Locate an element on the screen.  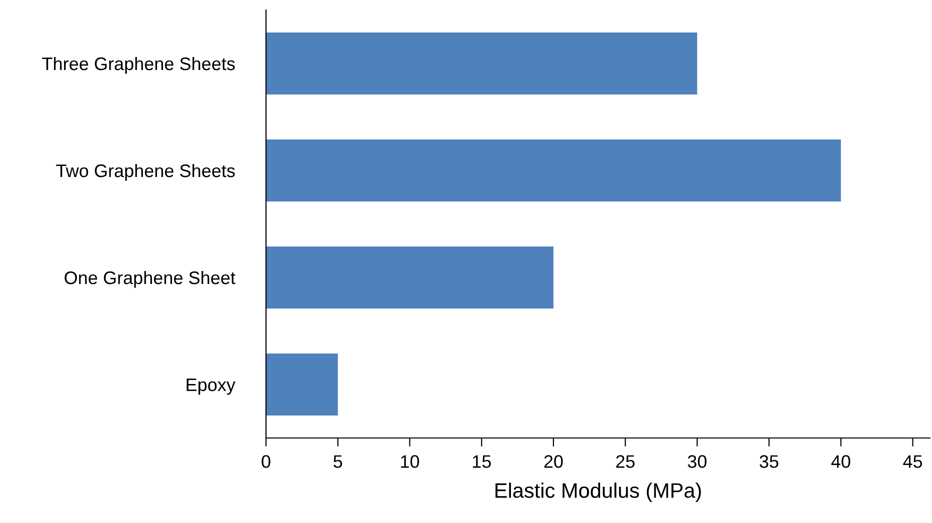
x-tick-label: 10 is located at coordinates (410, 461).